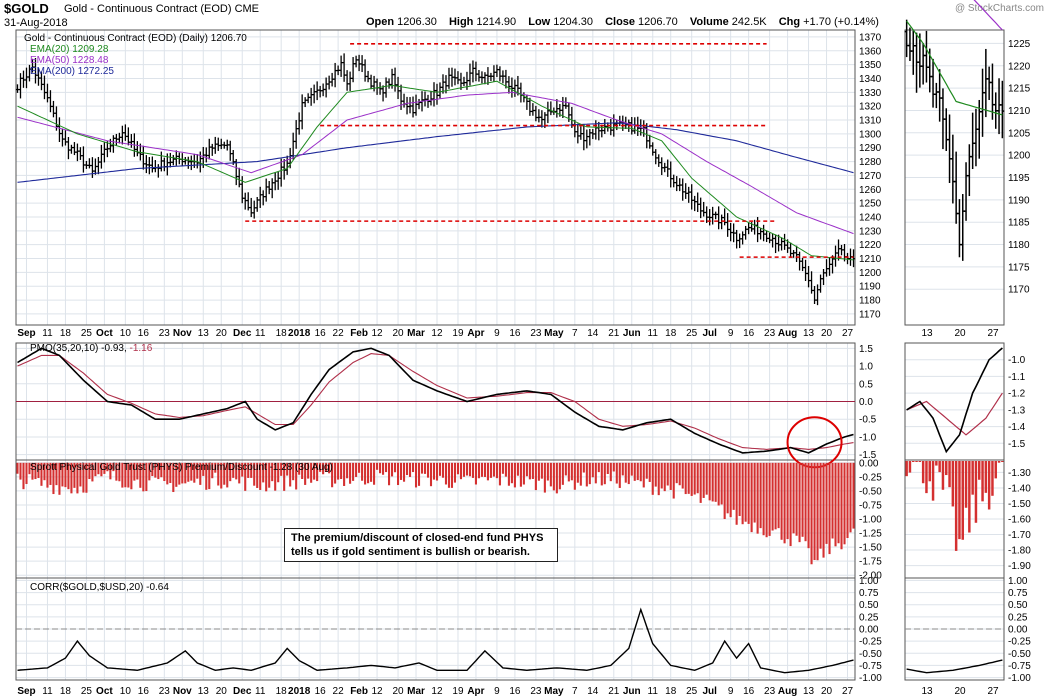  What do you see at coordinates (593, 333) in the screenshot?
I see `axis-x-top-label: 14` at bounding box center [593, 333].